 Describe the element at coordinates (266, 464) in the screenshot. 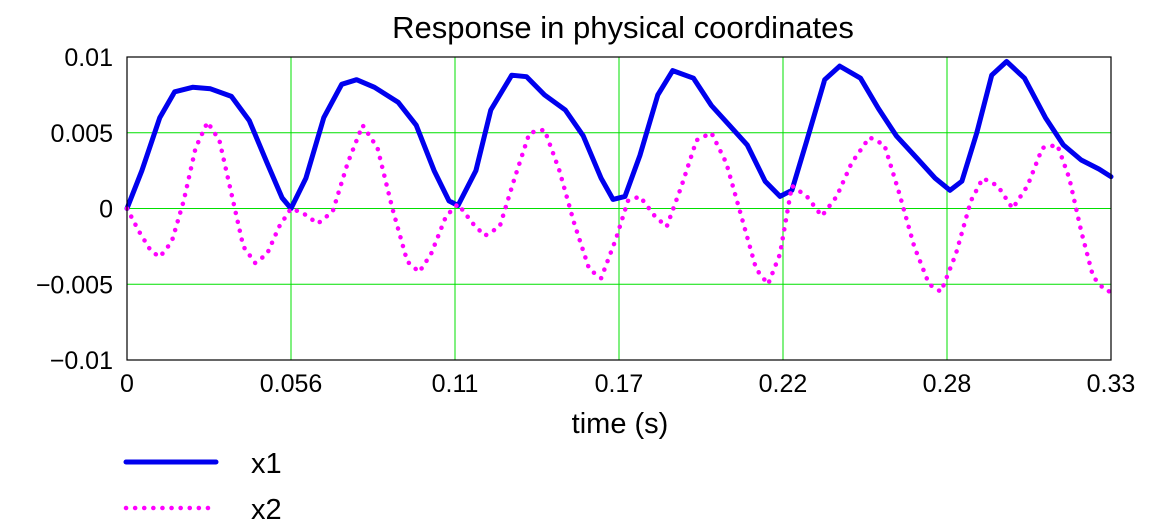

I see `legend-label: x1` at that location.